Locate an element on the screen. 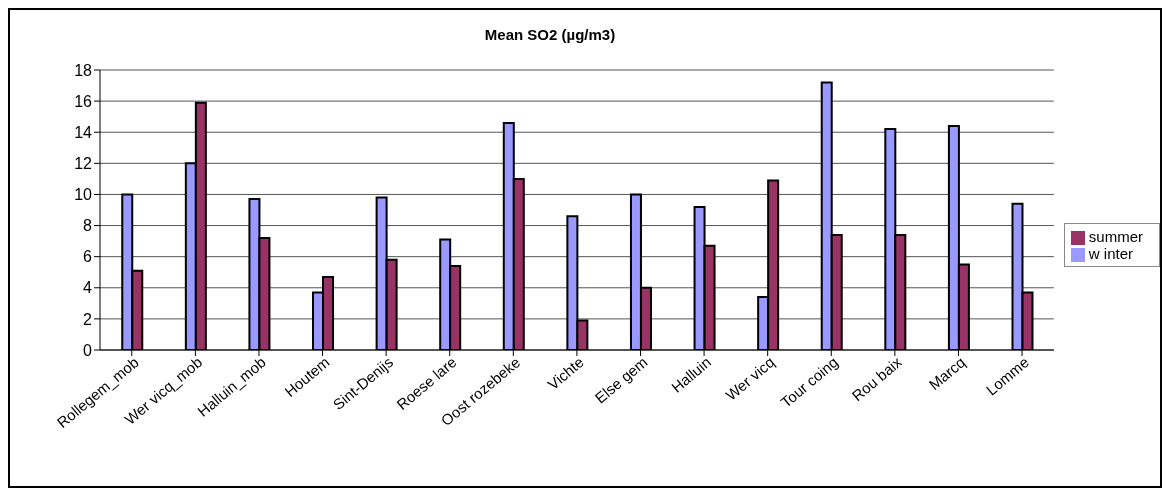  x-tick-label: Rou baix is located at coordinates (877, 378).